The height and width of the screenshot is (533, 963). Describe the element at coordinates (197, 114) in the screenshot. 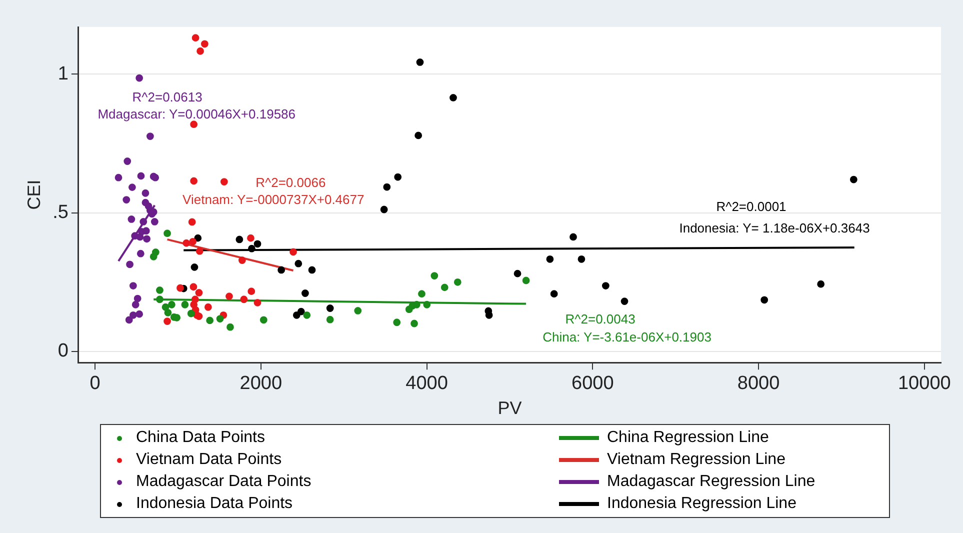

I see `annotation: Mdagascar: Y=0.00046X+0.19586` at that location.